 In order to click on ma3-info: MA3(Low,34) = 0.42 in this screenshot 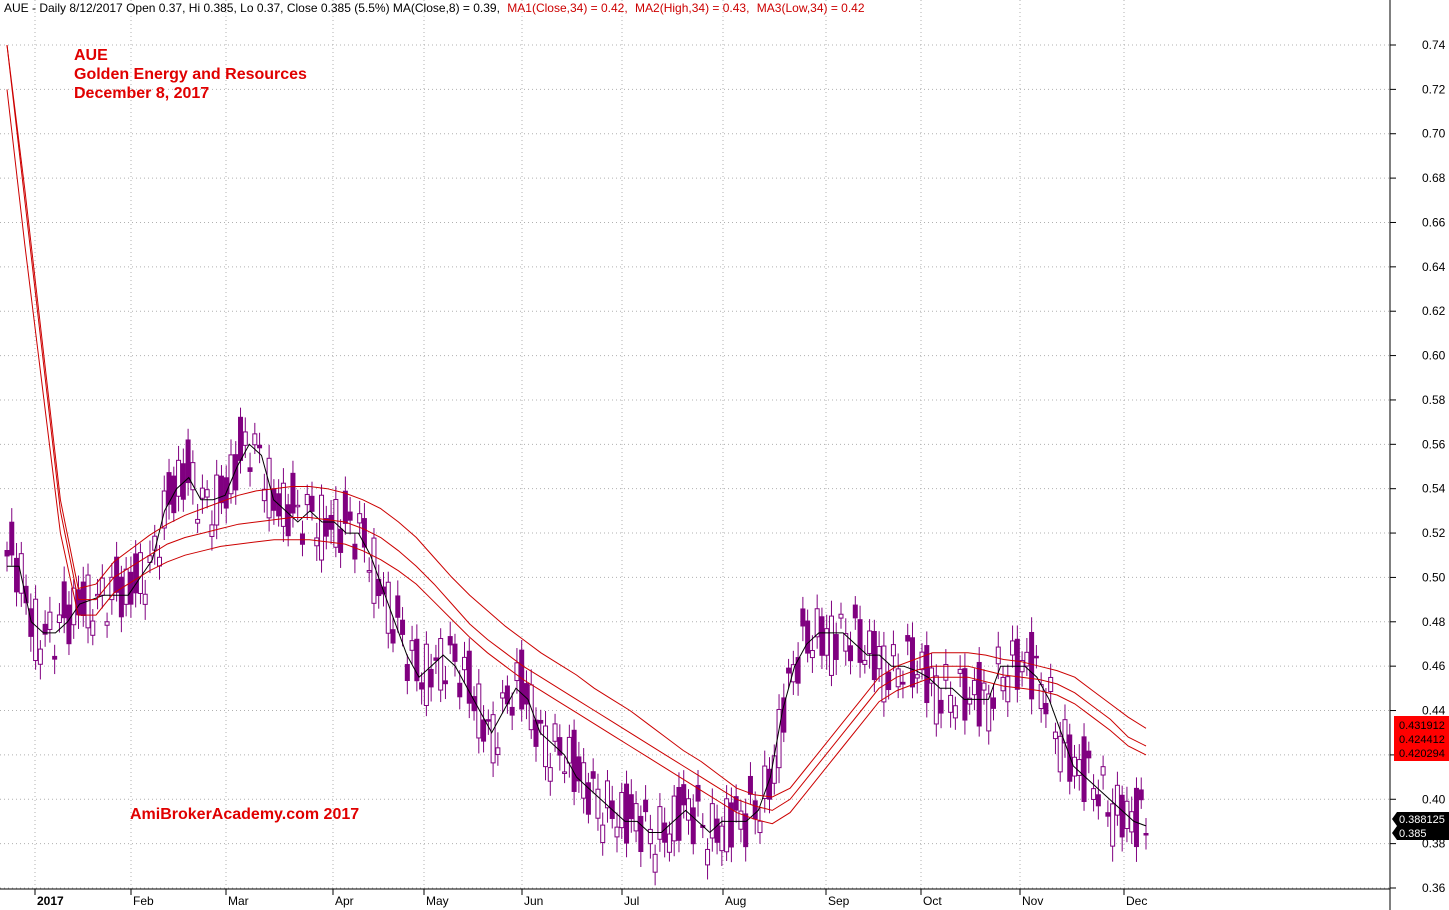, I will do `click(811, 8)`.